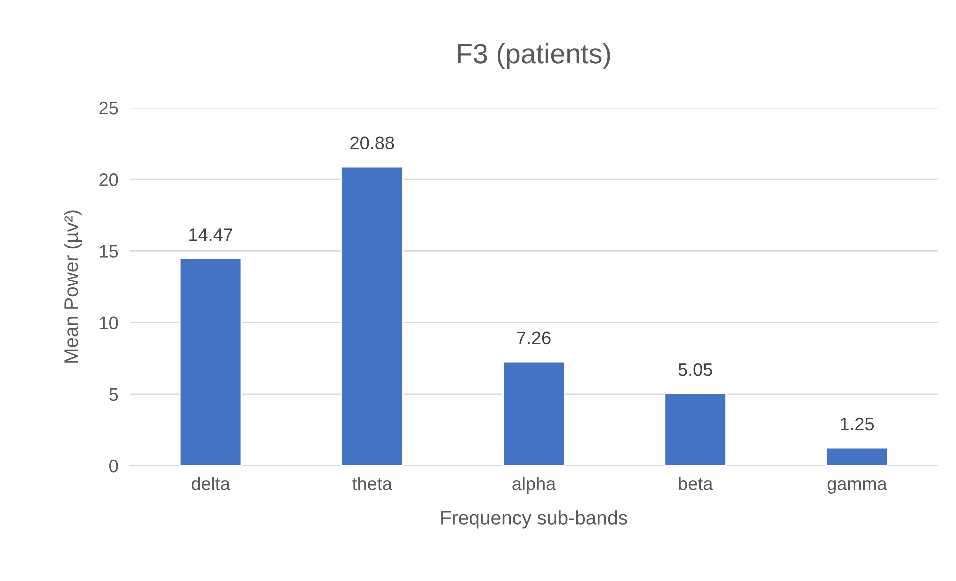  I want to click on data-label: 20.88, so click(372, 143).